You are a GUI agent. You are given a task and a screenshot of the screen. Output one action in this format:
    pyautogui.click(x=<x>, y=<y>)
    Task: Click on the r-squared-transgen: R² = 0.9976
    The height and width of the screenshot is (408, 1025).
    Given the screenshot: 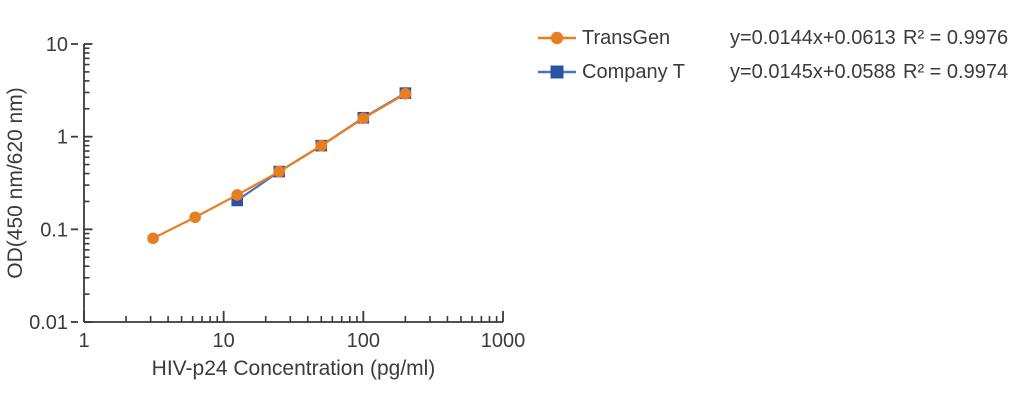 What is the action you would take?
    pyautogui.click(x=956, y=37)
    